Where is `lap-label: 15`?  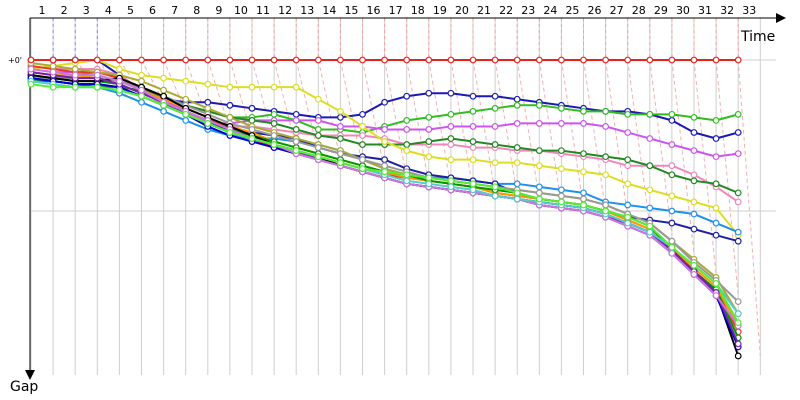 lap-label: 15 is located at coordinates (351, 10).